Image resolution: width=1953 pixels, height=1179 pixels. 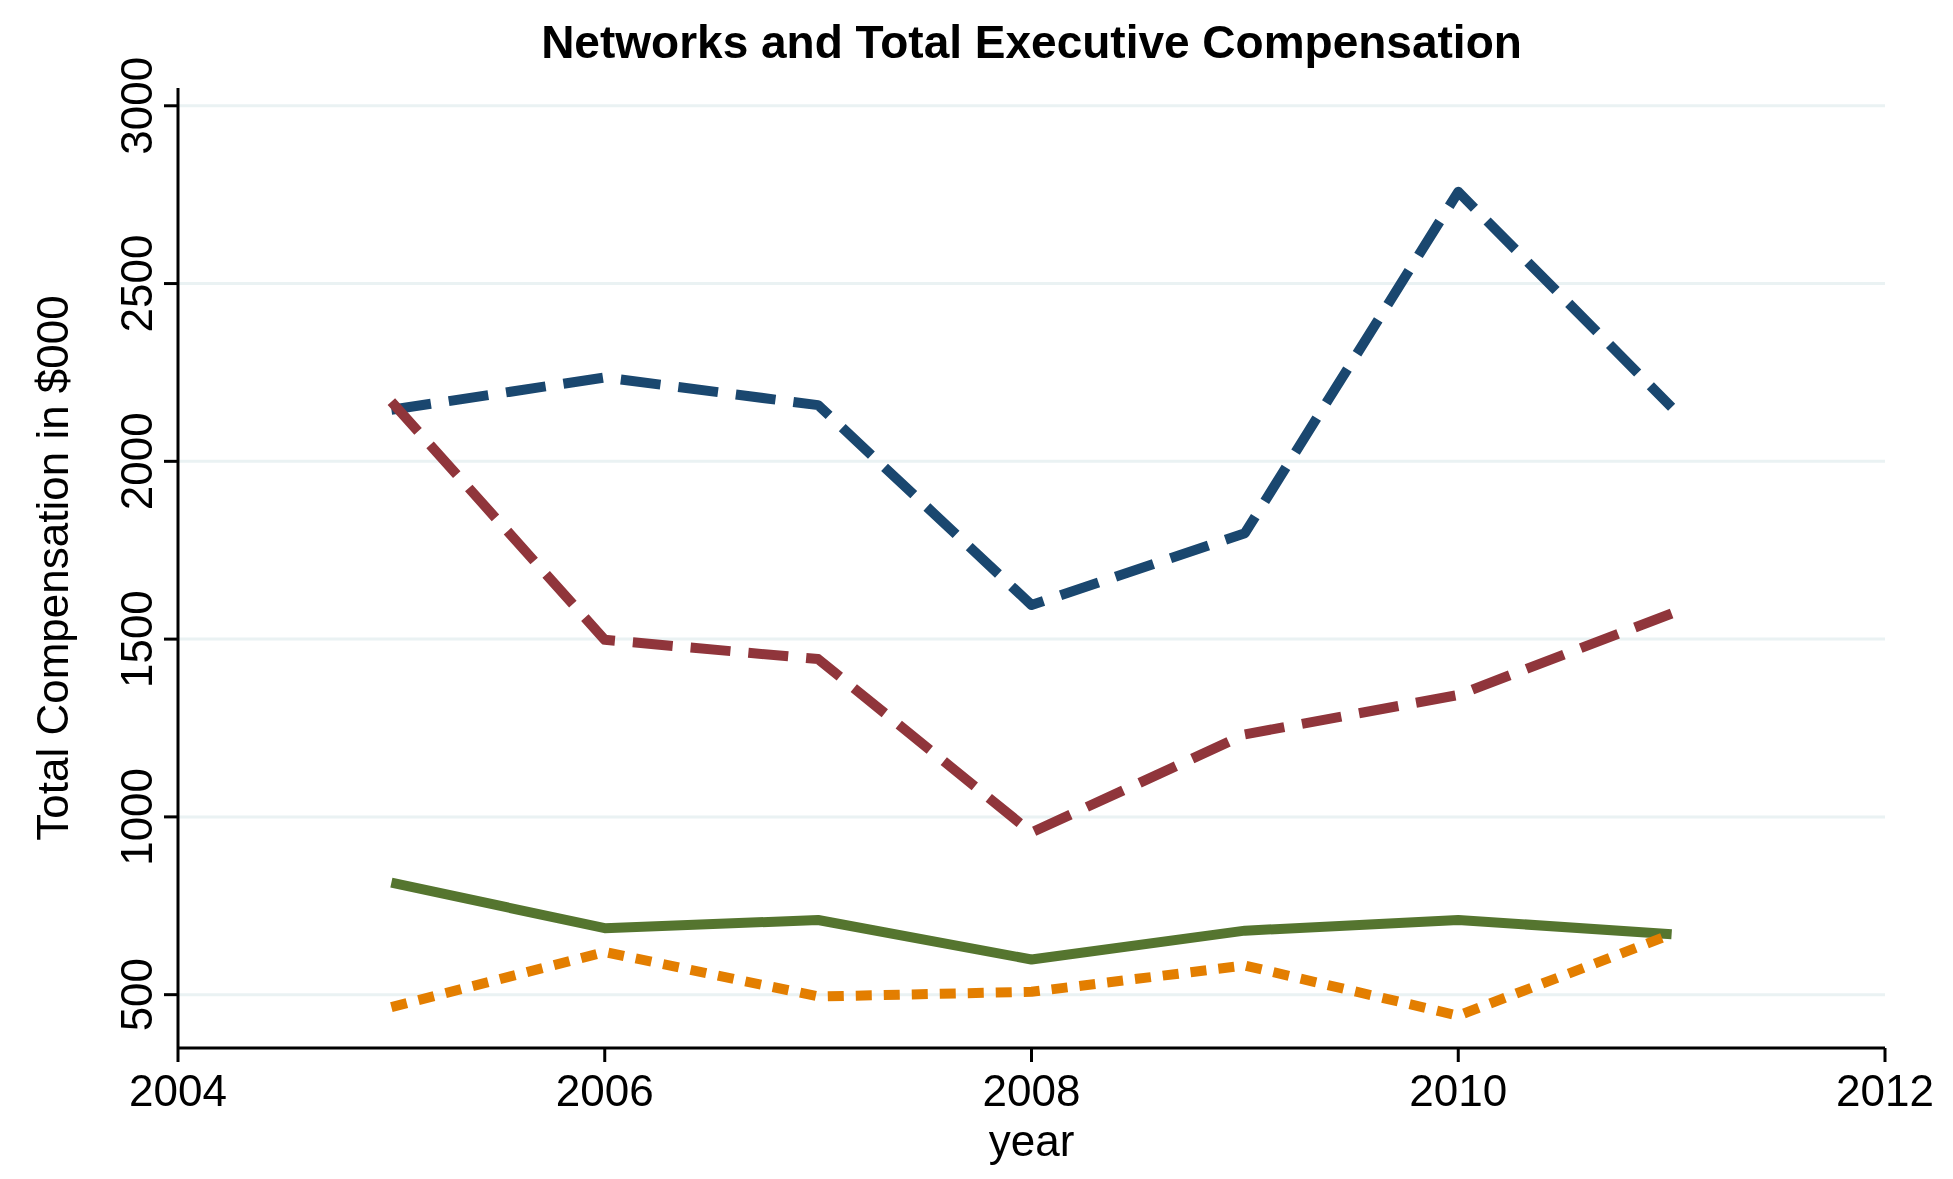 I want to click on y-tick-label: 500, so click(x=136, y=994).